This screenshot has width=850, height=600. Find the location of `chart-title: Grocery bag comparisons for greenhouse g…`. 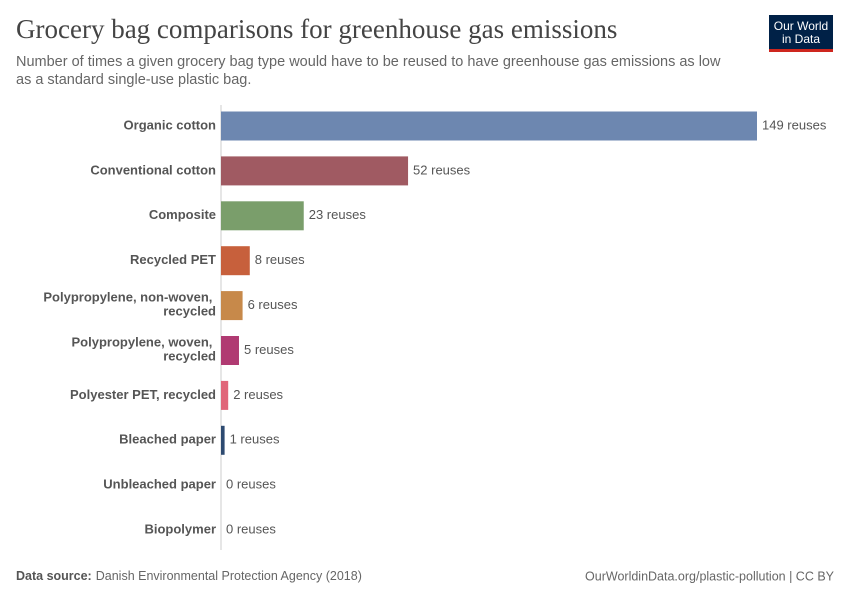

chart-title: Grocery bag comparisons for greenhouse g… is located at coordinates (316, 29).